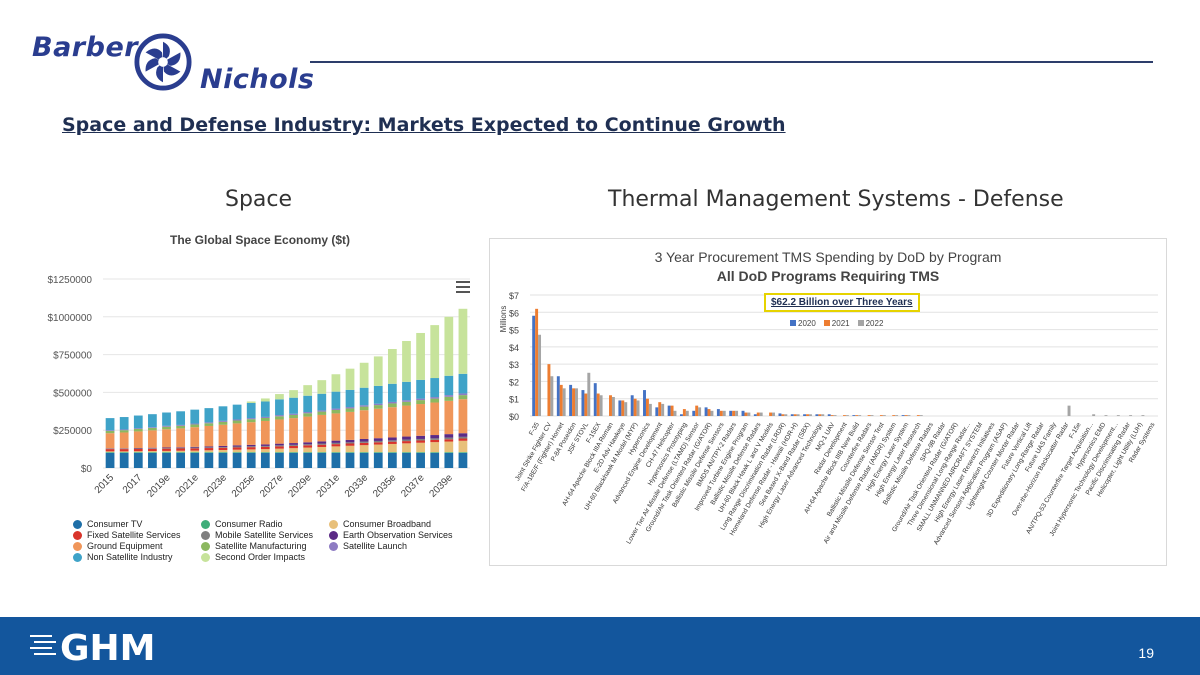 This screenshot has width=1200, height=675. I want to click on legend-item: Satellite Launch, so click(368, 546).